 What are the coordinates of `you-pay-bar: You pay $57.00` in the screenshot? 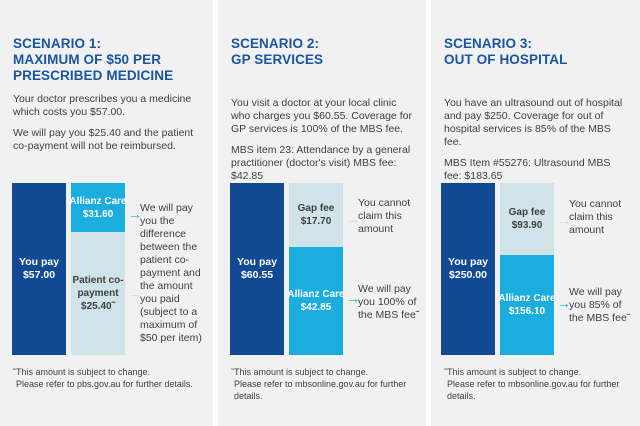 It's located at (39, 269).